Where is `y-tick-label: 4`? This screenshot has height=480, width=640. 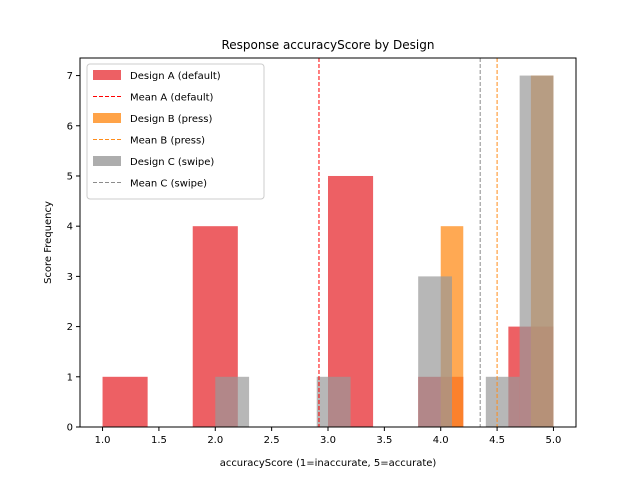 y-tick-label: 4 is located at coordinates (70, 227).